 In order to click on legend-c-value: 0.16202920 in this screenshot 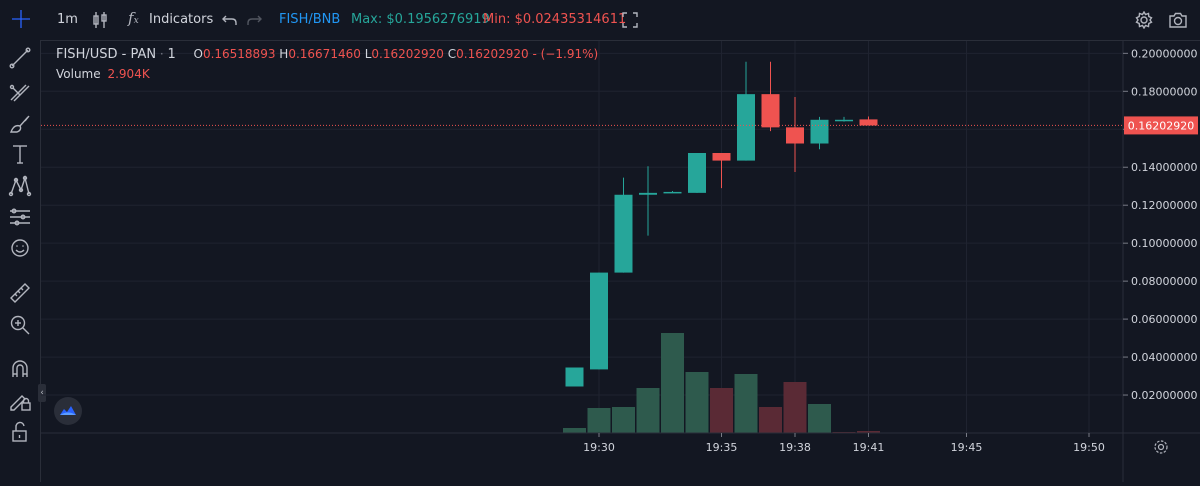, I will do `click(492, 54)`.